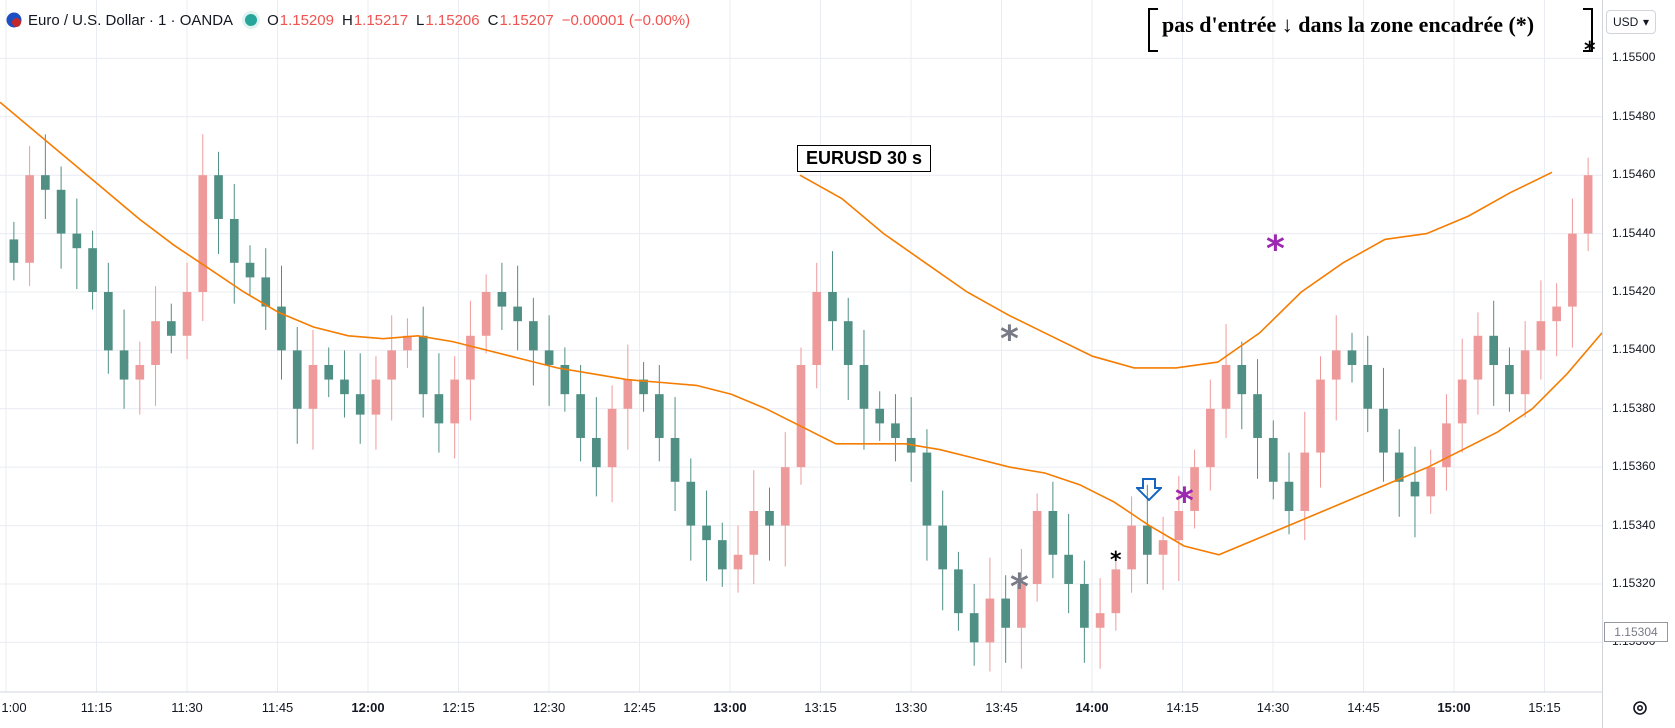  I want to click on symbol-title: Euro / U.S. Dollar · 1 · OANDA, so click(131, 20).